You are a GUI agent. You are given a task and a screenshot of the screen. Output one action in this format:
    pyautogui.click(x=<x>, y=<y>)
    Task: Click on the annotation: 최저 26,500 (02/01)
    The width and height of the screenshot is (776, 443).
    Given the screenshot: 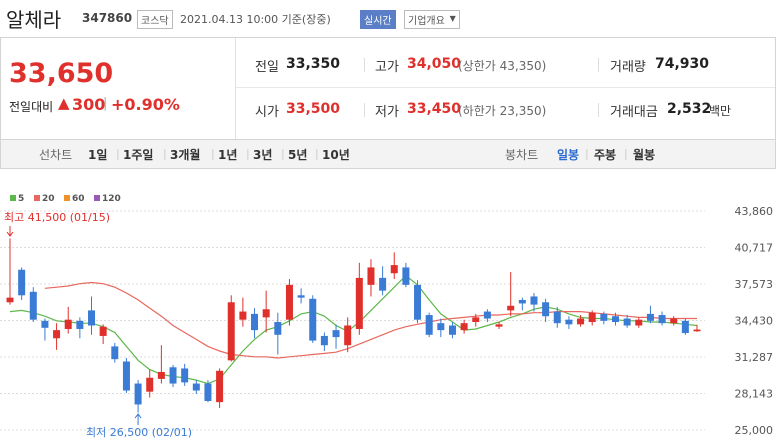 What is the action you would take?
    pyautogui.click(x=139, y=432)
    